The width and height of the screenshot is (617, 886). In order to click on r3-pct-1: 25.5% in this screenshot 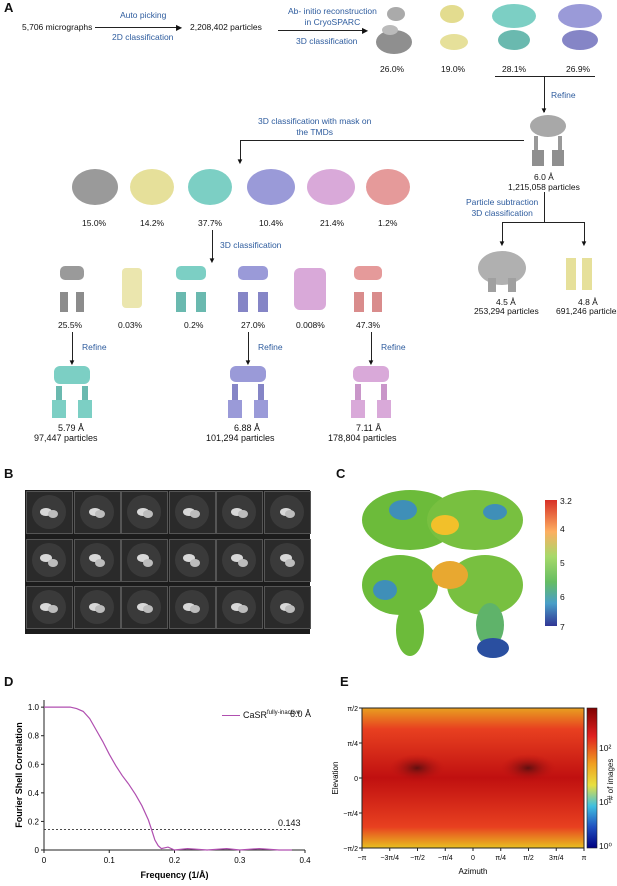, I will do `click(70, 325)`.